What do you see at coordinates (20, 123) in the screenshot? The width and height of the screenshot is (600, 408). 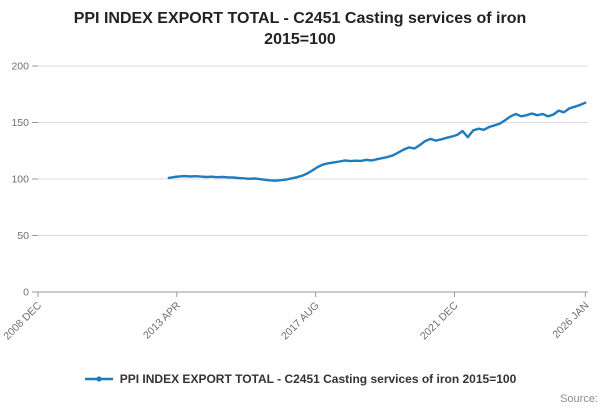 I see `y-tick-label: 150` at bounding box center [20, 123].